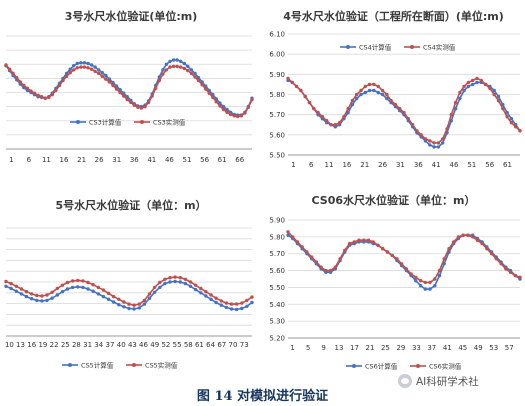 Image resolution: width=525 pixels, height=406 pixels. Describe the element at coordinates (239, 160) in the screenshot. I see `x-tick-label: 66` at that location.